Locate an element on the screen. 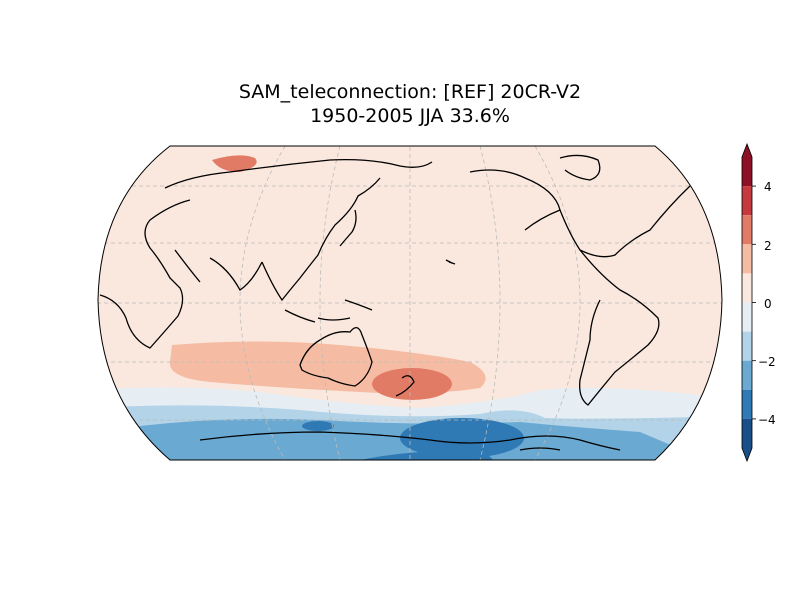  chart-title: SAM_teleconnection: [REF] 20CR-V2 is located at coordinates (410, 92).